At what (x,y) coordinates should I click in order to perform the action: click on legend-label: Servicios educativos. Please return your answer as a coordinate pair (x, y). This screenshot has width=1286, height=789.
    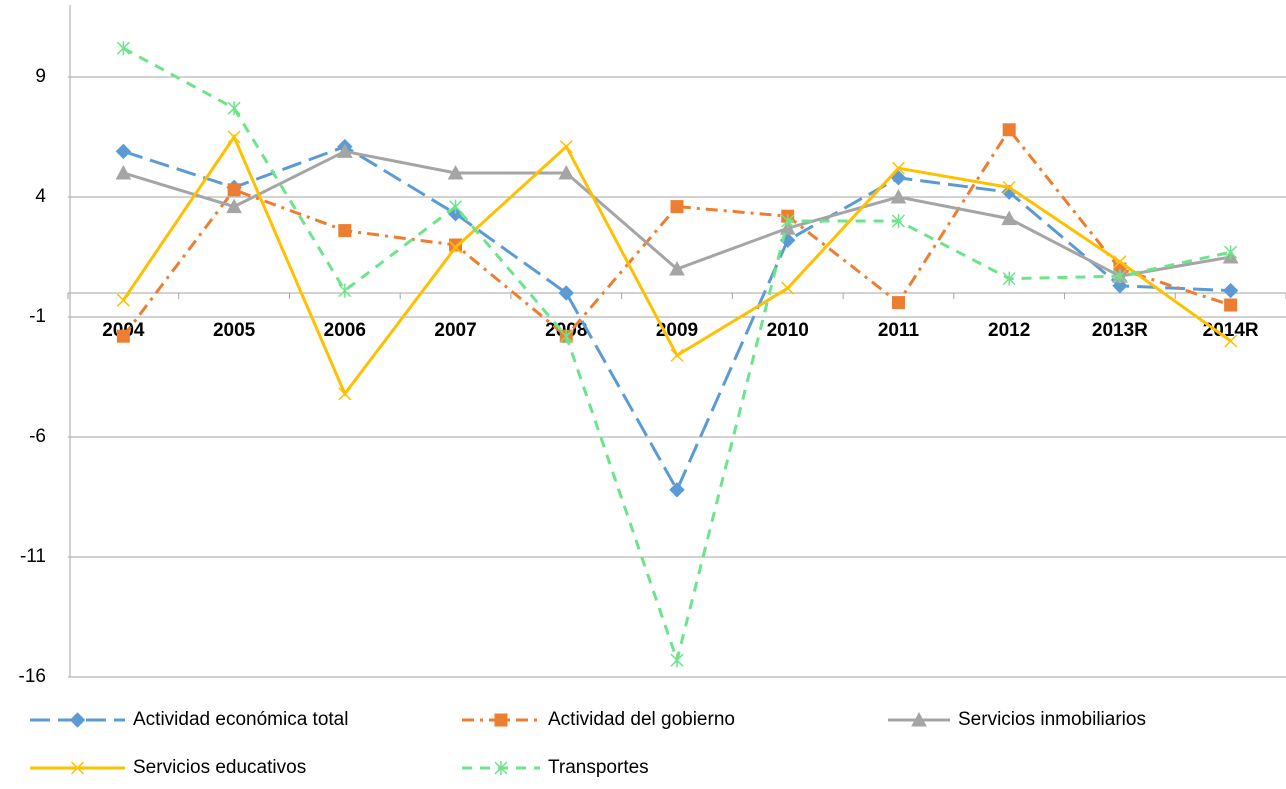
    Looking at the image, I should click on (219, 767).